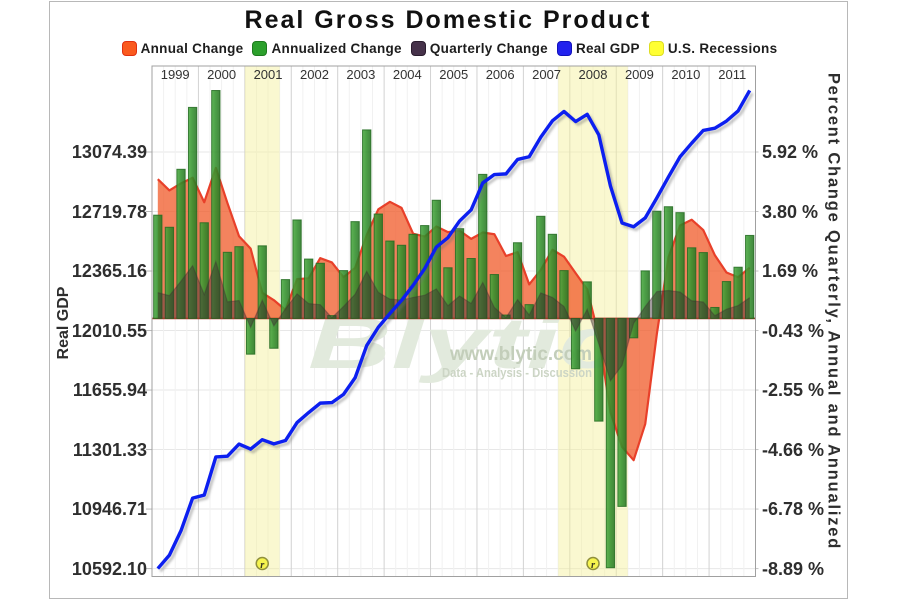  What do you see at coordinates (517, 373) in the screenshot?
I see `svg-text: Data - Analysis - Discussion` at bounding box center [517, 373].